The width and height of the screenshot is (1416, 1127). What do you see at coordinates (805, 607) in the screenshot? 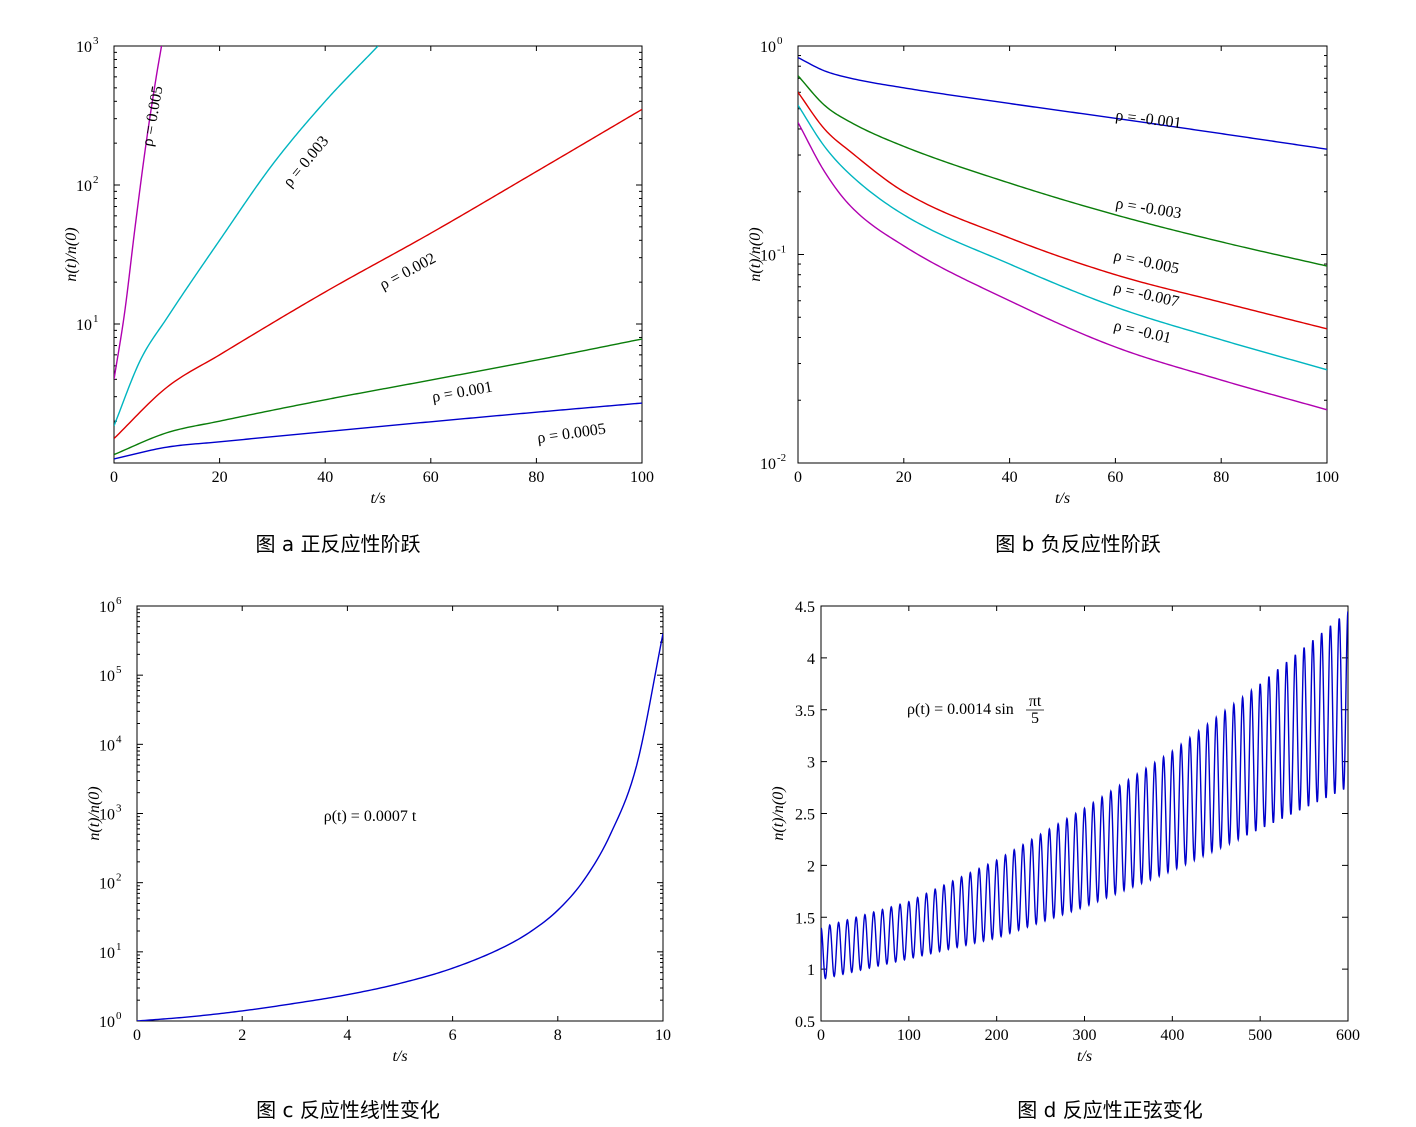
I see `y-tick-label: 4.5` at bounding box center [805, 607].